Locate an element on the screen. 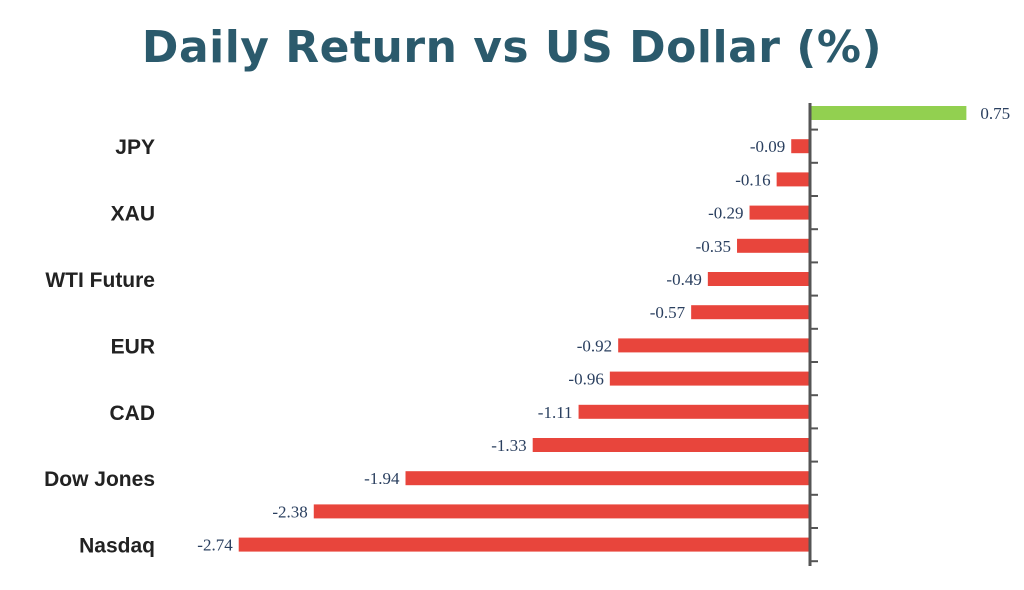  value-label: -0.29 is located at coordinates (725, 213).